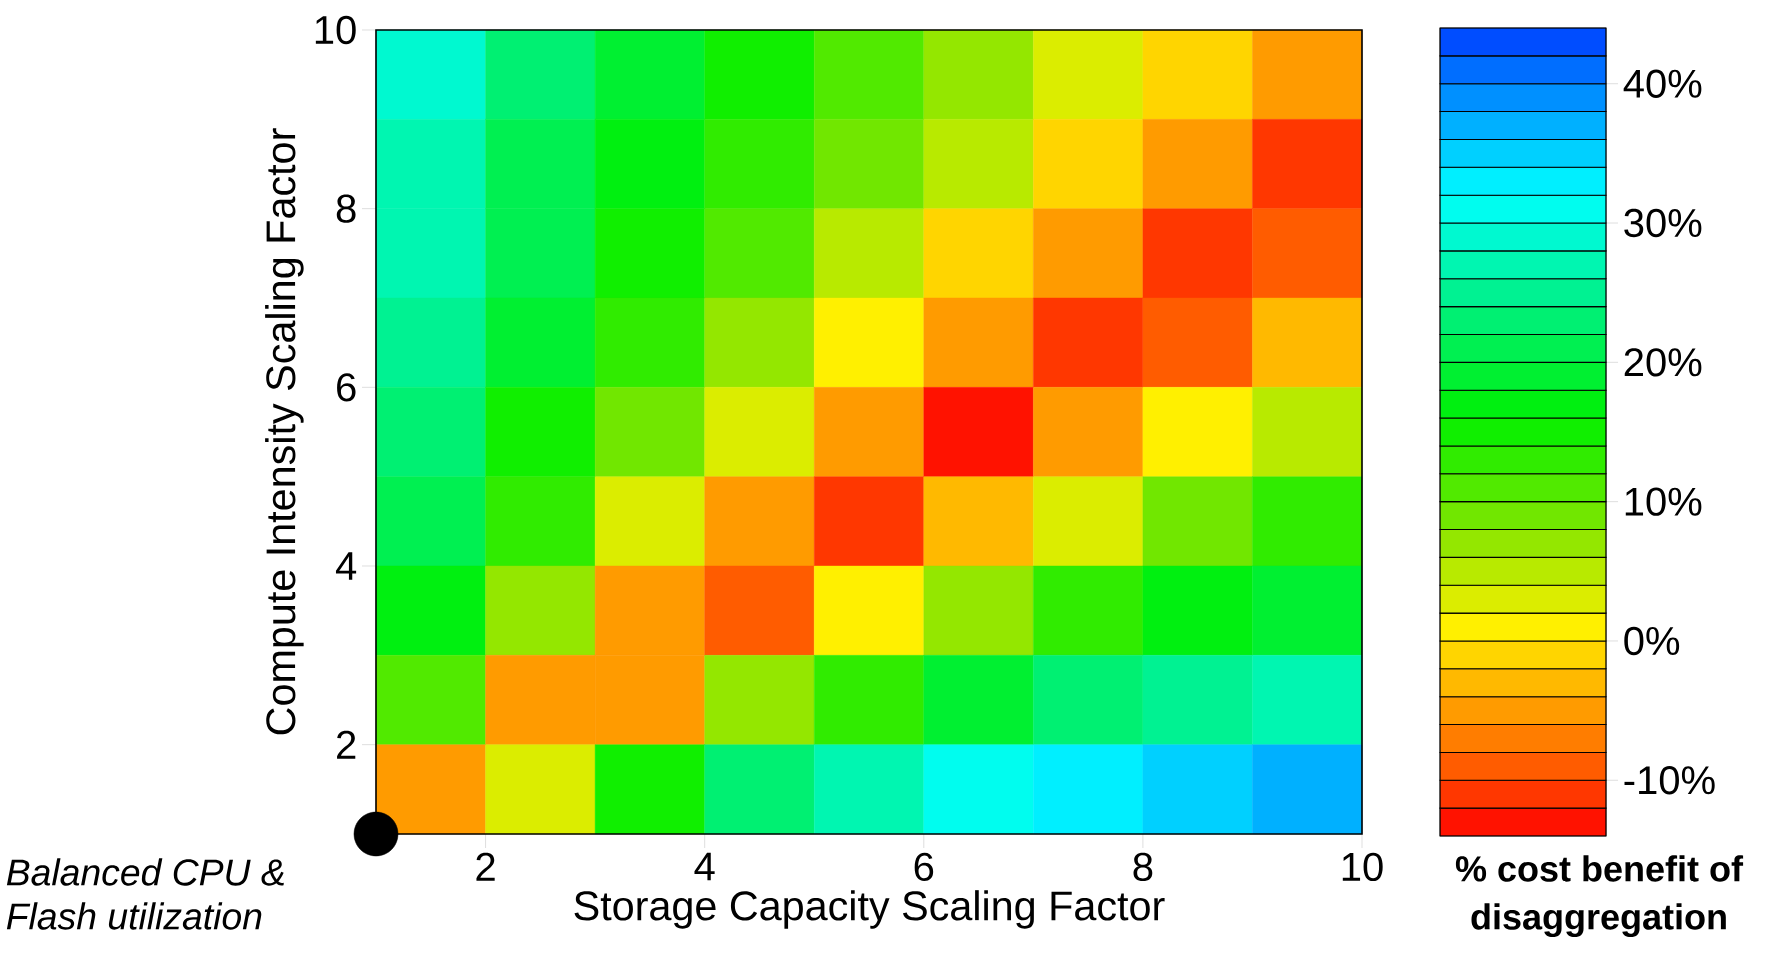 This screenshot has height=978, width=1772. What do you see at coordinates (346, 208) in the screenshot?
I see `y-tick-label: 8` at bounding box center [346, 208].